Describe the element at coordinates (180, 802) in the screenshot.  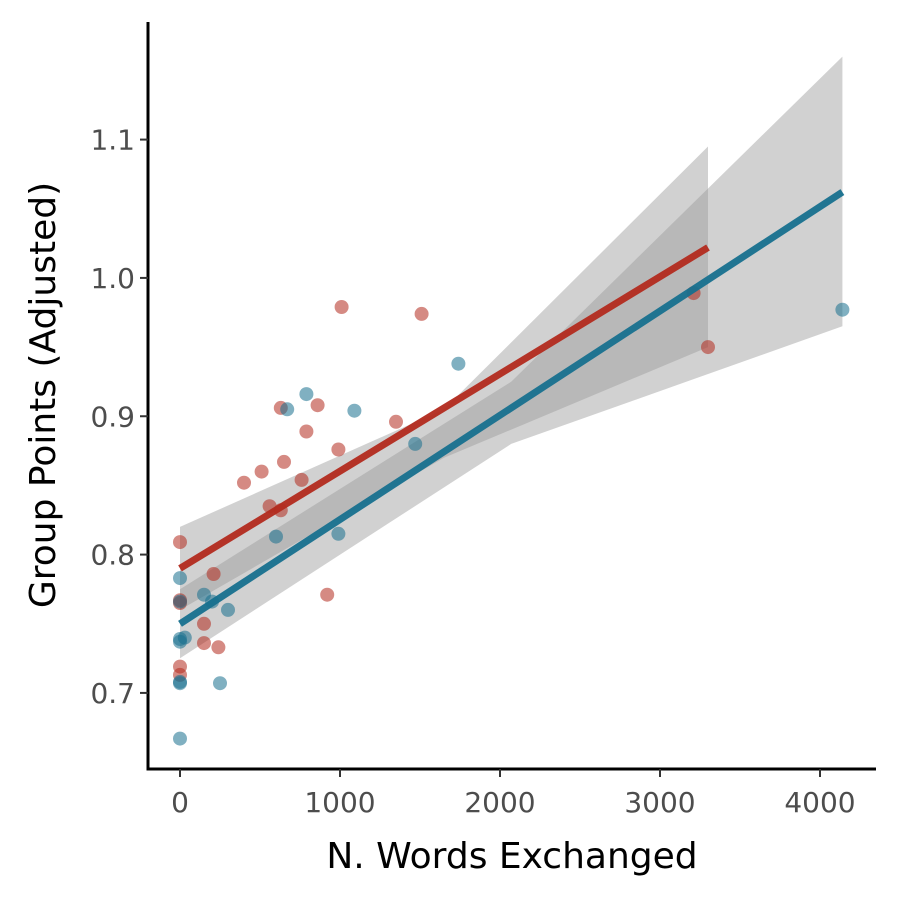
I see `x-tick-label: 0` at that location.